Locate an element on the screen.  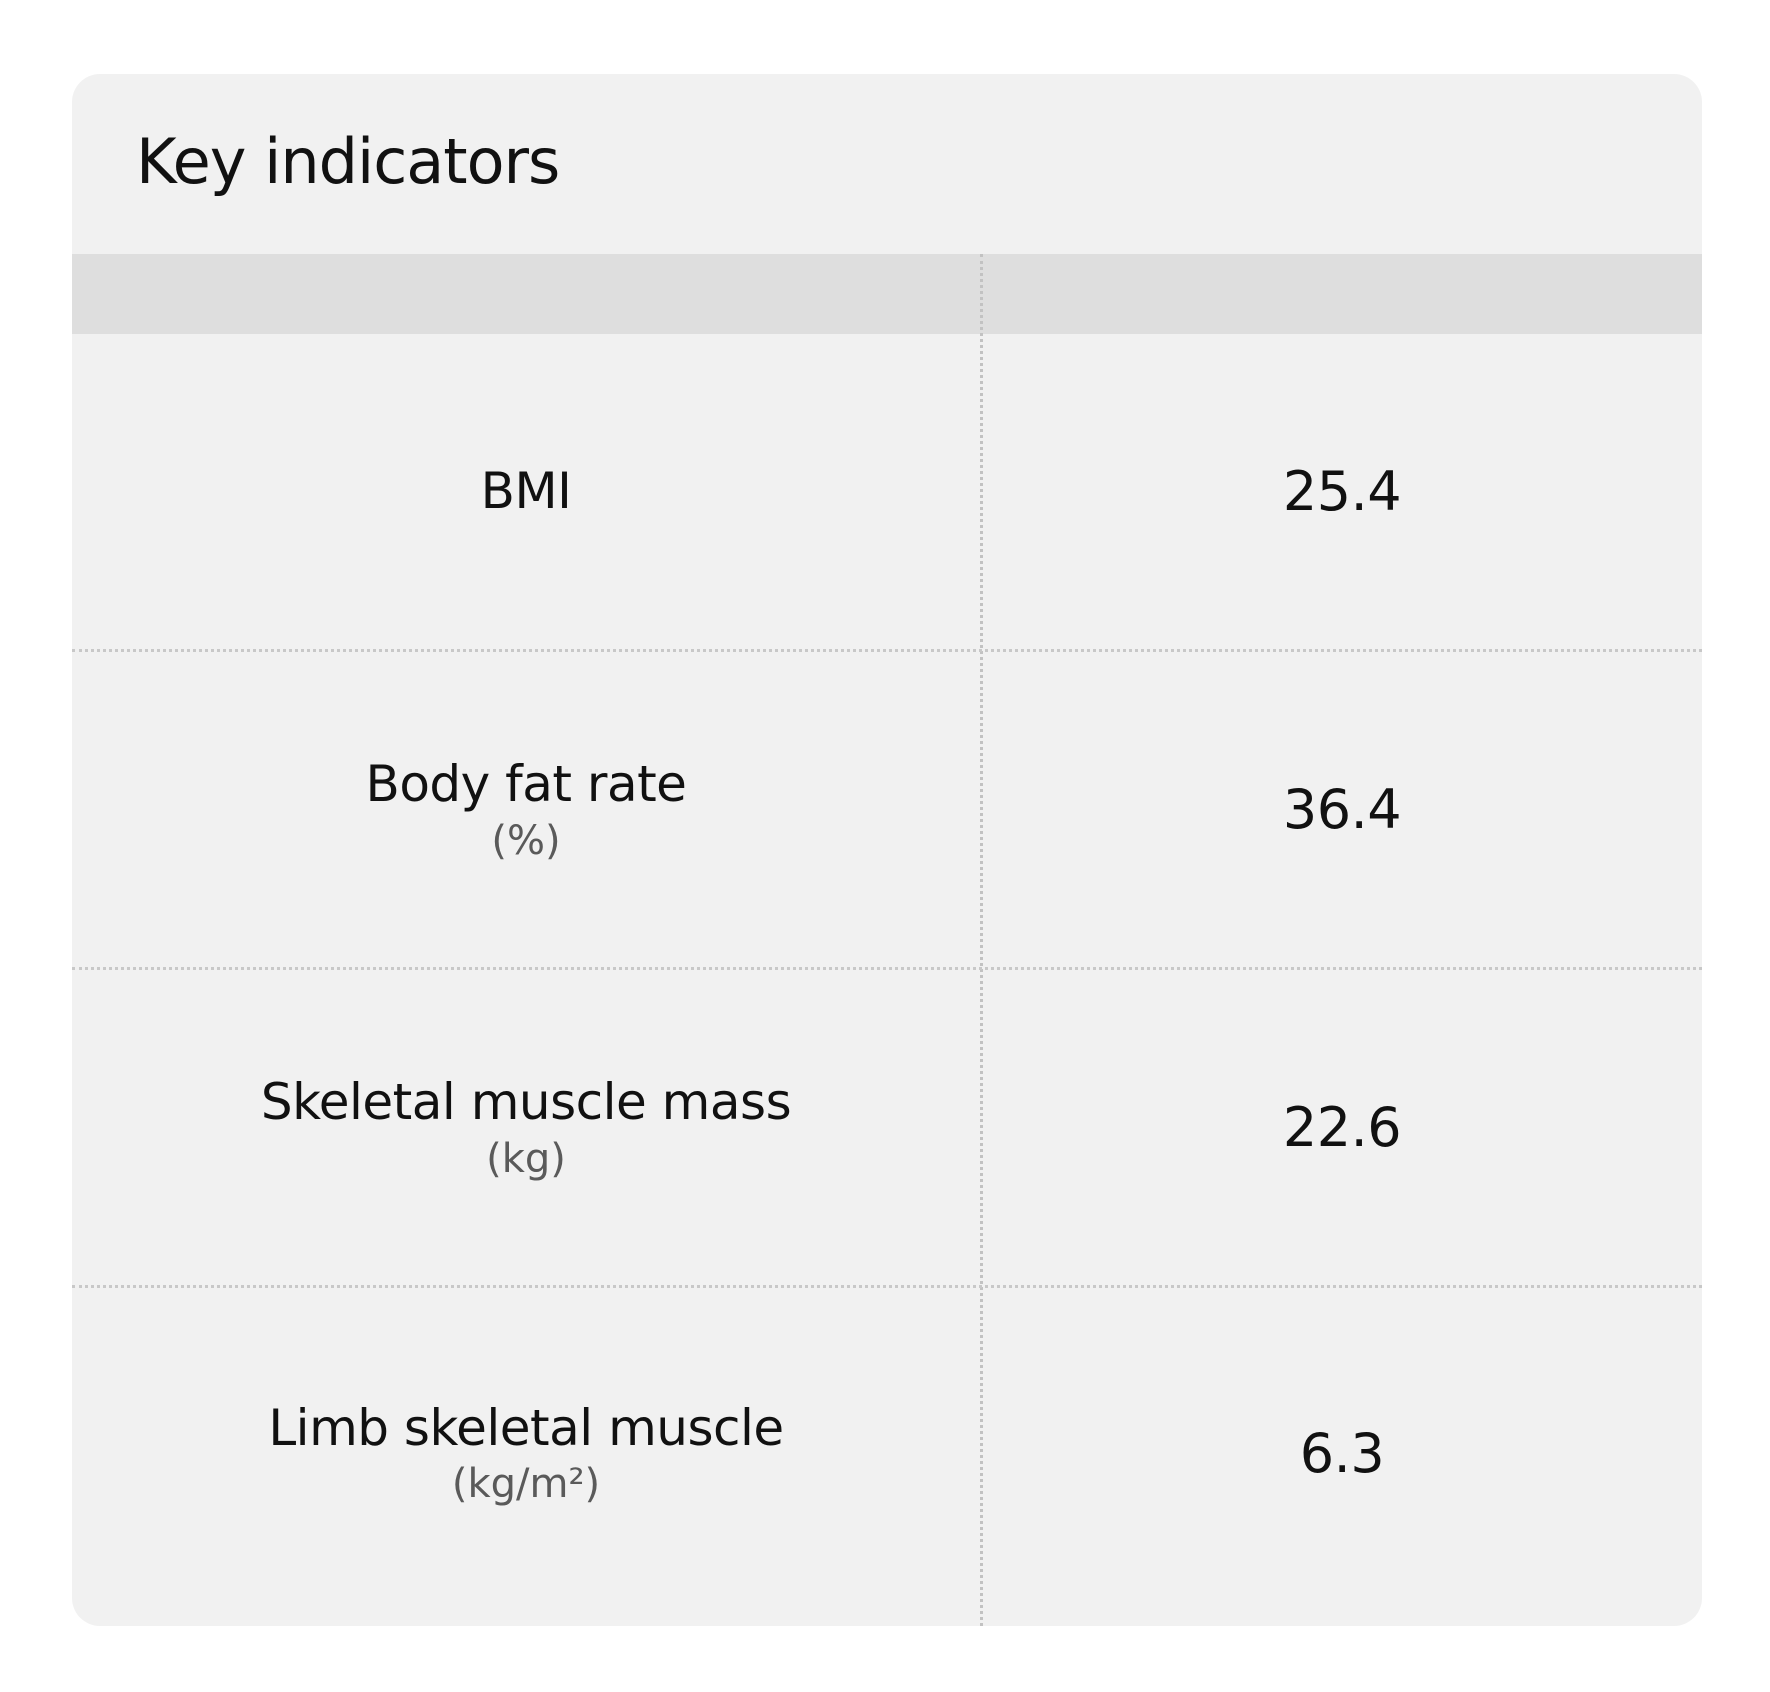
indicator-label: Limb skeletal muscle is located at coordinates (526, 1427).